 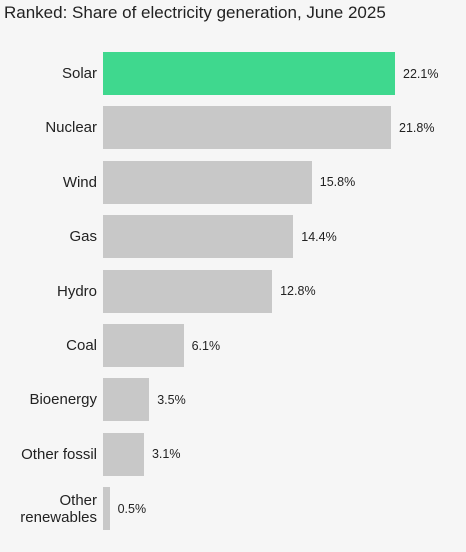 What do you see at coordinates (79, 182) in the screenshot?
I see `category-label: Wind` at bounding box center [79, 182].